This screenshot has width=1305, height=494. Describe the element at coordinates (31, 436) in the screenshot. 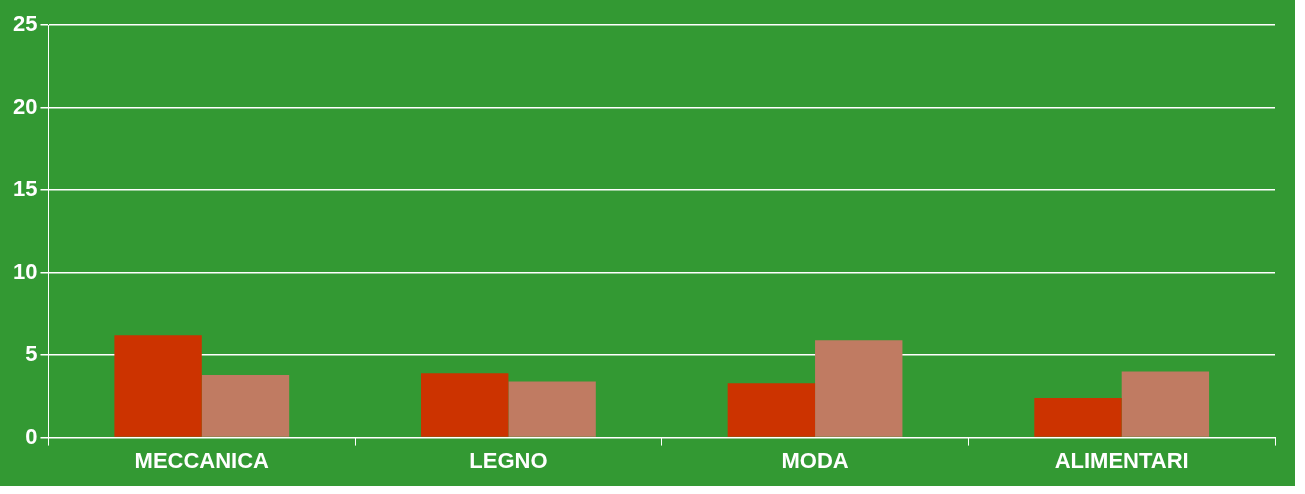

I see `y-tick-label: 0` at that location.